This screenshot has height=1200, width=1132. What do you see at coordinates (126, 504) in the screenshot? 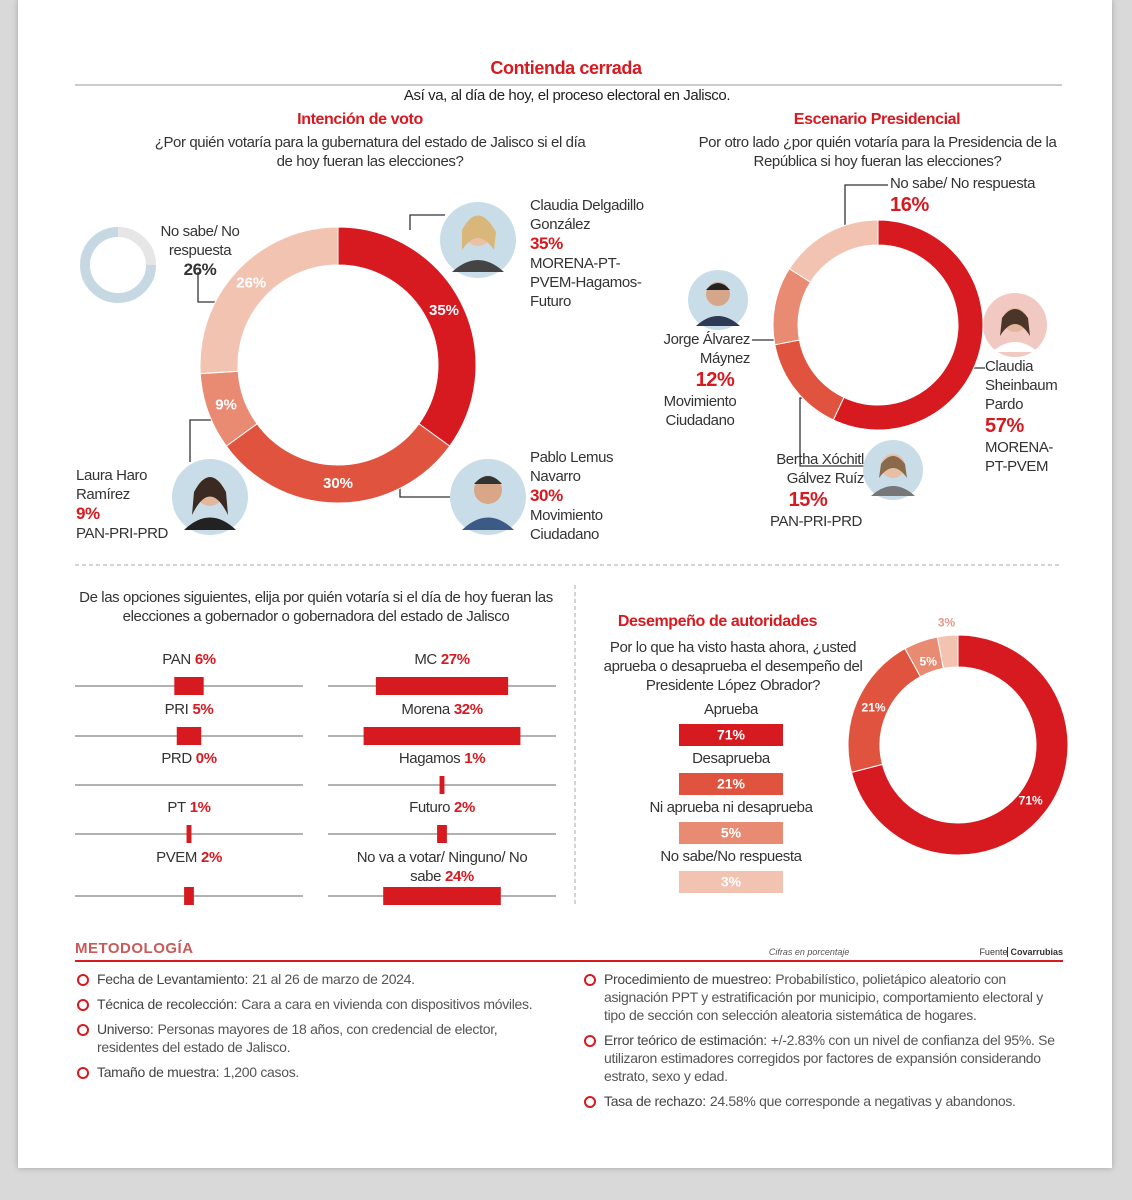
I see `callout: Laura Haro Ramírez 9% PAN-PRI-PRD` at bounding box center [126, 504].